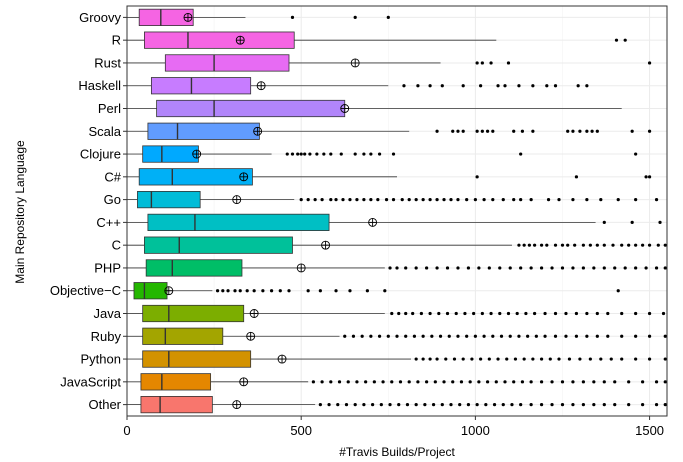 This screenshot has width=683, height=462. What do you see at coordinates (397, 245) in the screenshot?
I see `box-c` at bounding box center [397, 245].